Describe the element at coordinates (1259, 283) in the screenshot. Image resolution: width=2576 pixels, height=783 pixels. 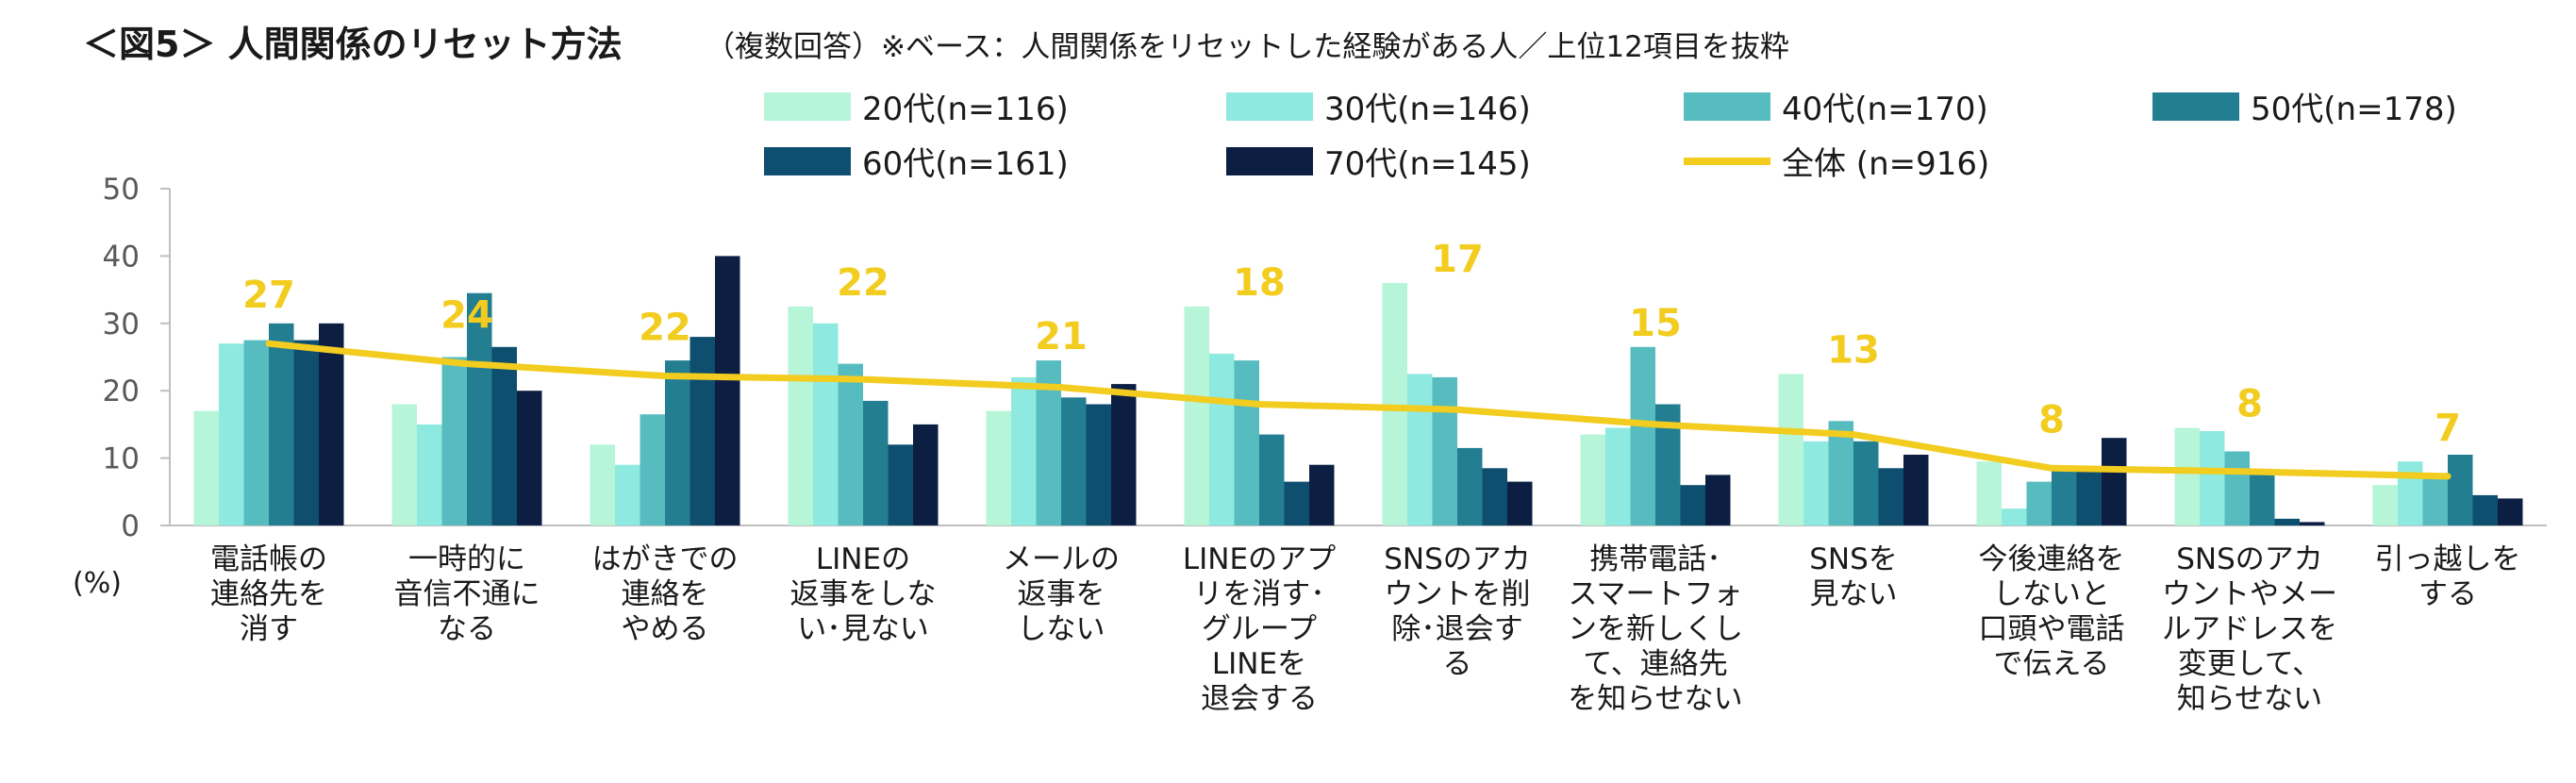
I see `total-data-label: 18` at that location.